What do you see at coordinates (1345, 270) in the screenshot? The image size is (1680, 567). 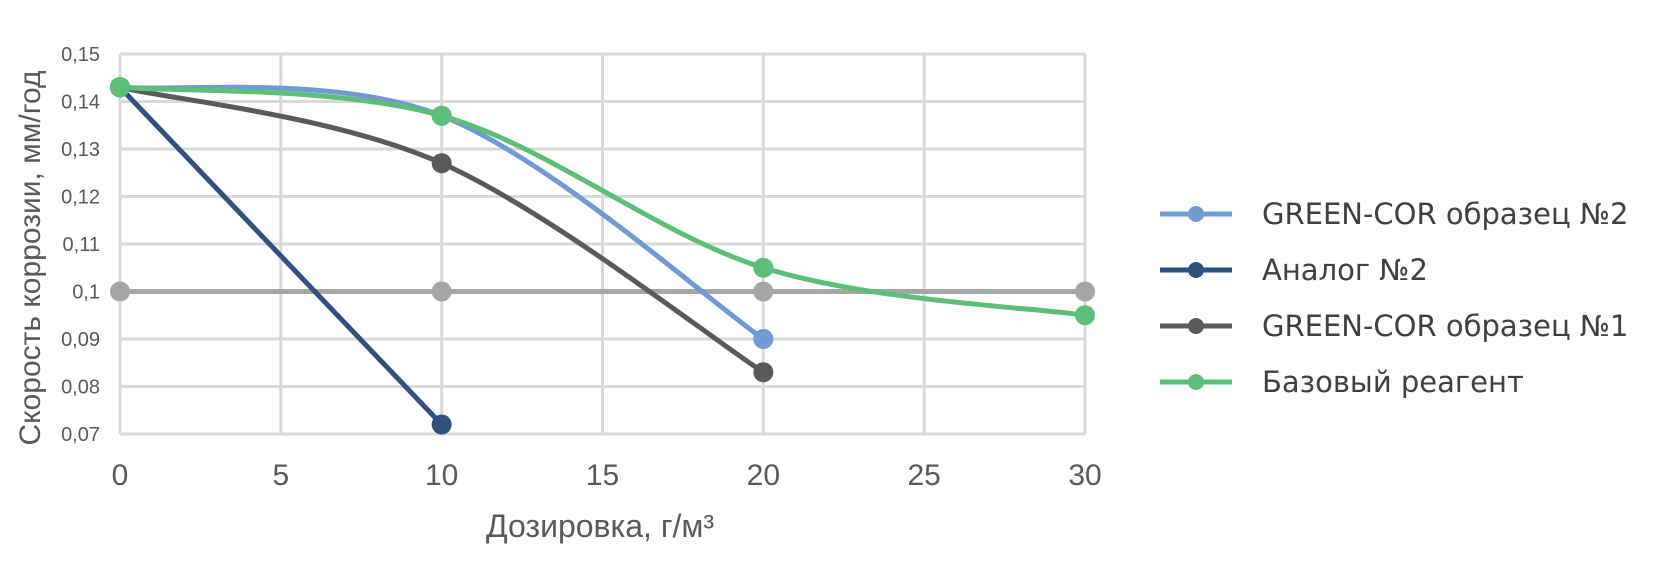 I see `legend-label: Аналог №2` at bounding box center [1345, 270].